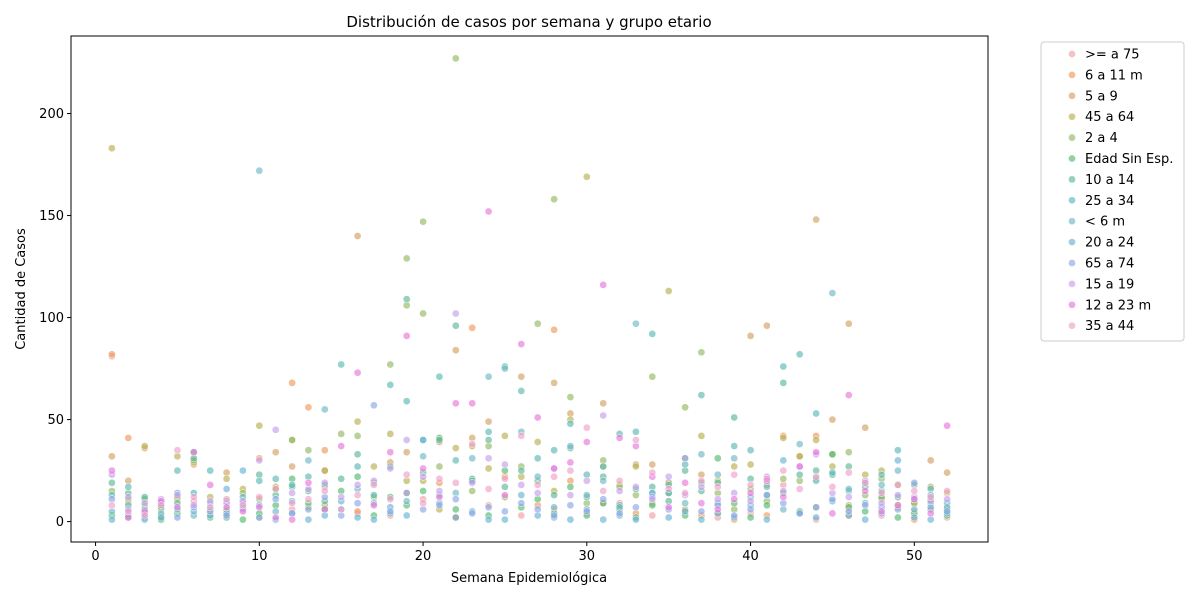 The width and height of the screenshot is (1200, 600). What do you see at coordinates (914, 556) in the screenshot?
I see `x-tick-label: 50` at bounding box center [914, 556].